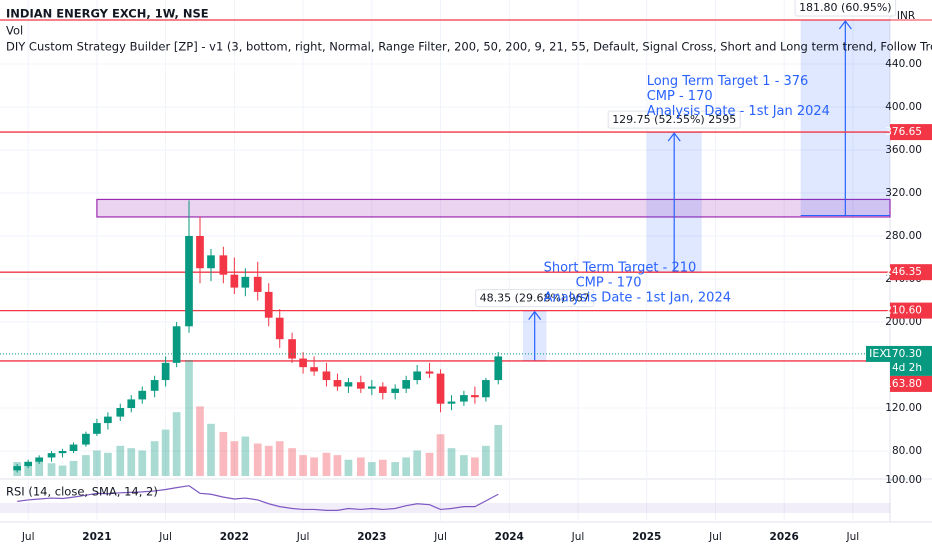 The height and width of the screenshot is (550, 932). I want to click on y-tick-label: 320.00, so click(903, 193).